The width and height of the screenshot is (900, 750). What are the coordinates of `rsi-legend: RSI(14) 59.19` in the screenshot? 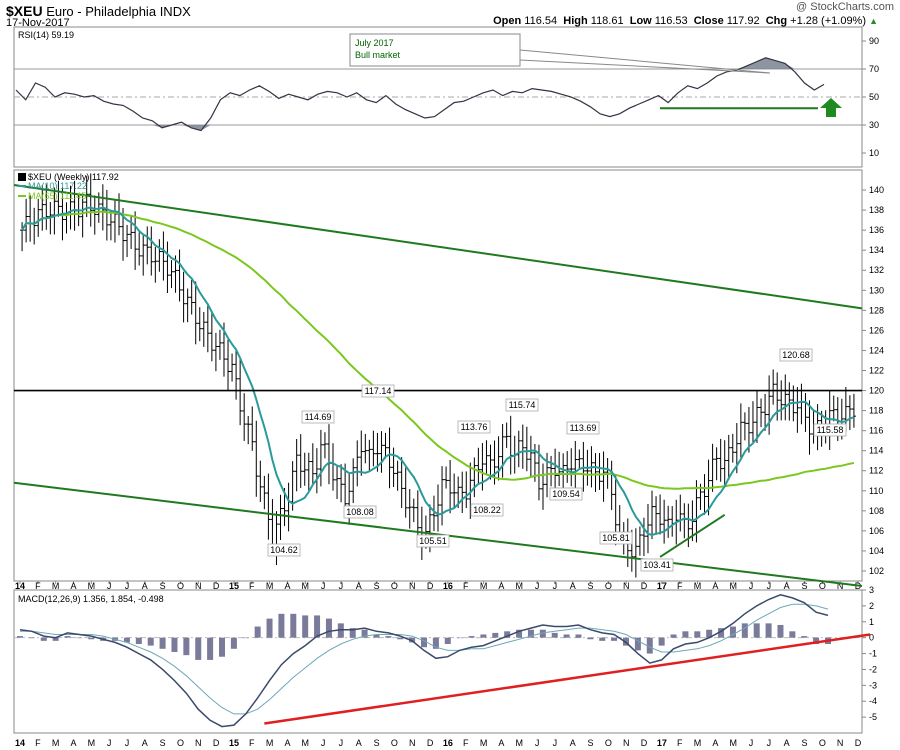 It's located at (46, 35).